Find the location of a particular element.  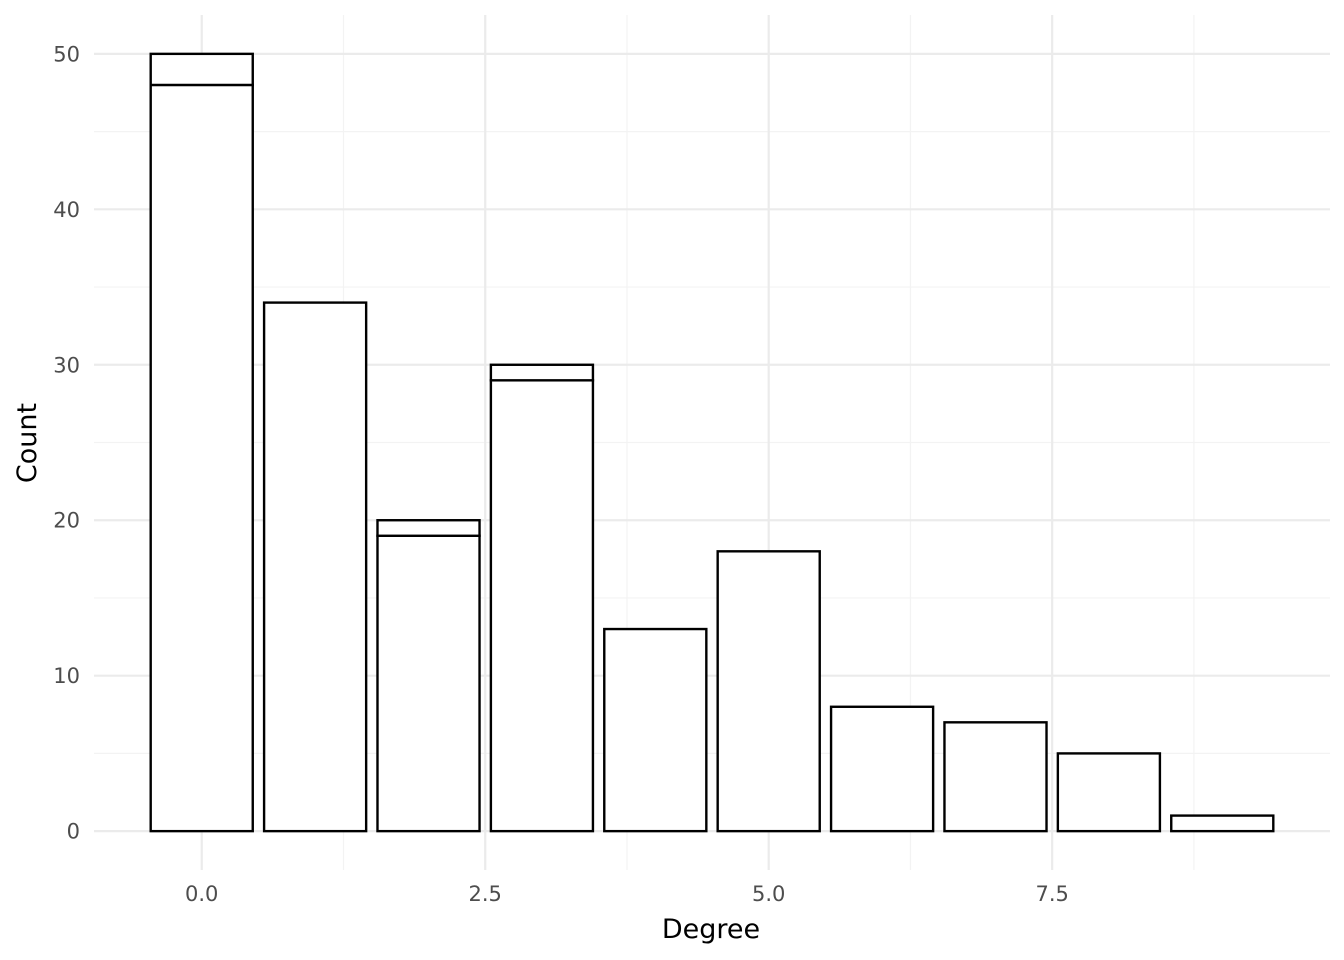

y-axis-tick-labels: 0 10 20 30 40 50 is located at coordinates (66, 442).